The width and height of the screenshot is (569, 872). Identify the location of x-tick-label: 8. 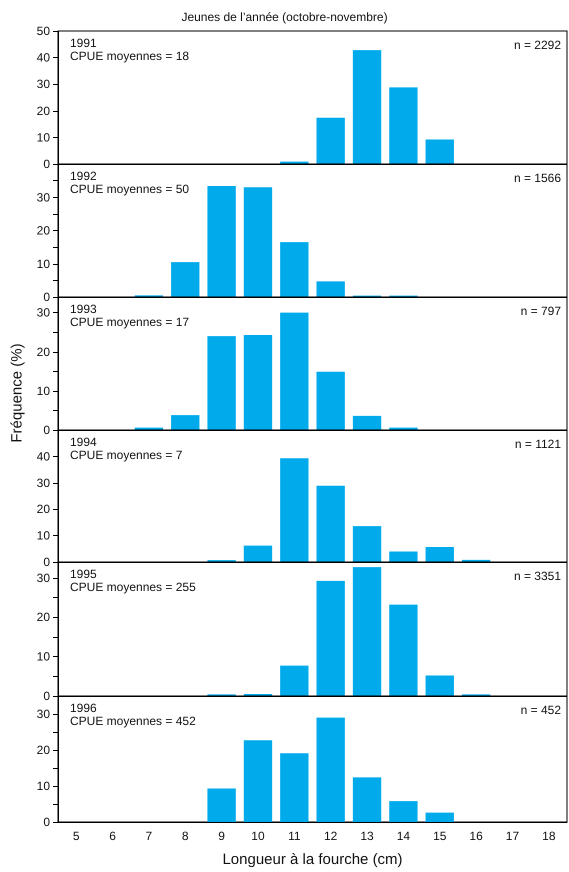
(185, 836).